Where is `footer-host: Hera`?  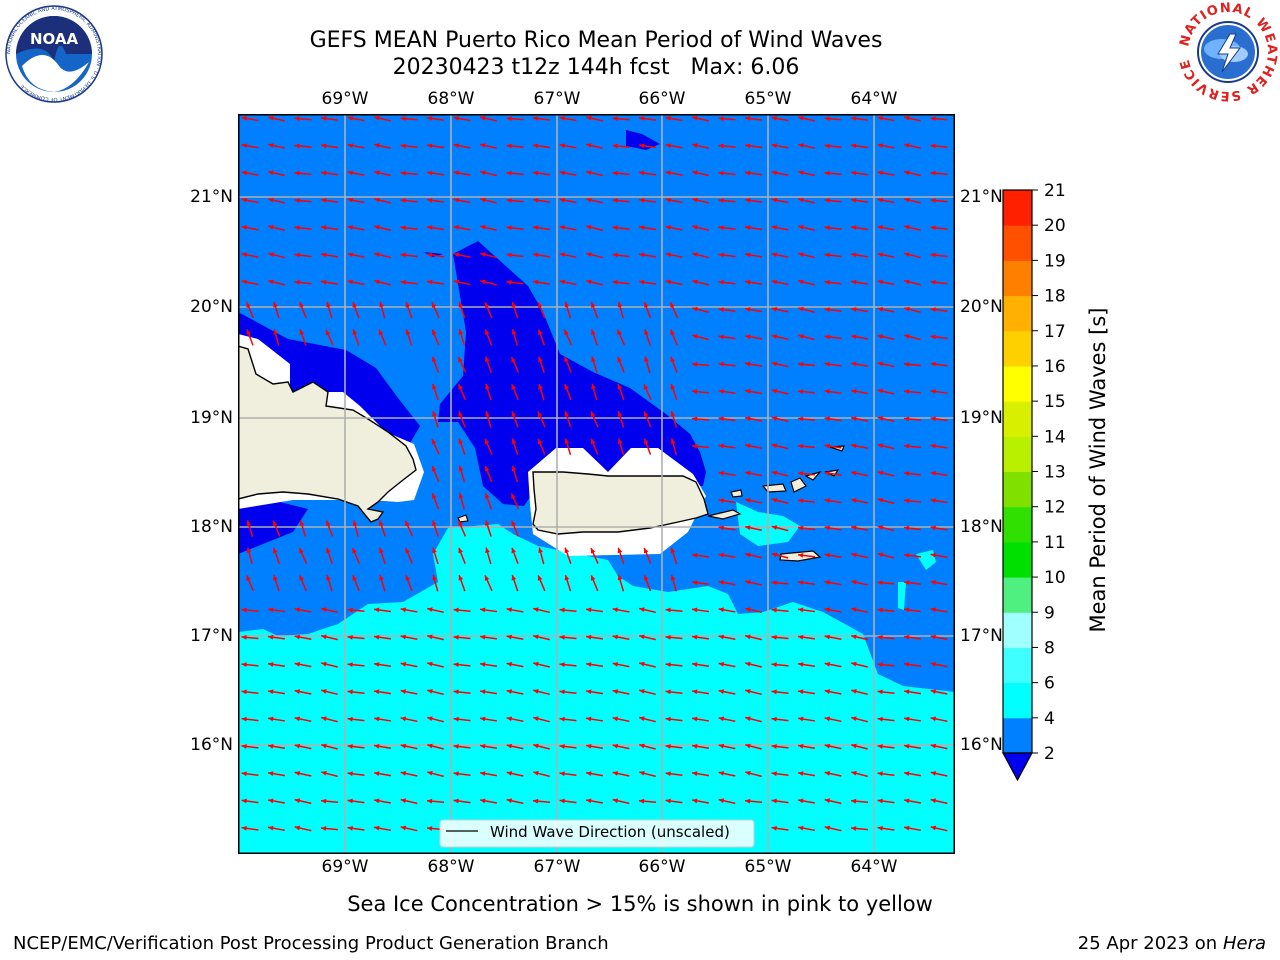 footer-host: Hera is located at coordinates (1244, 943).